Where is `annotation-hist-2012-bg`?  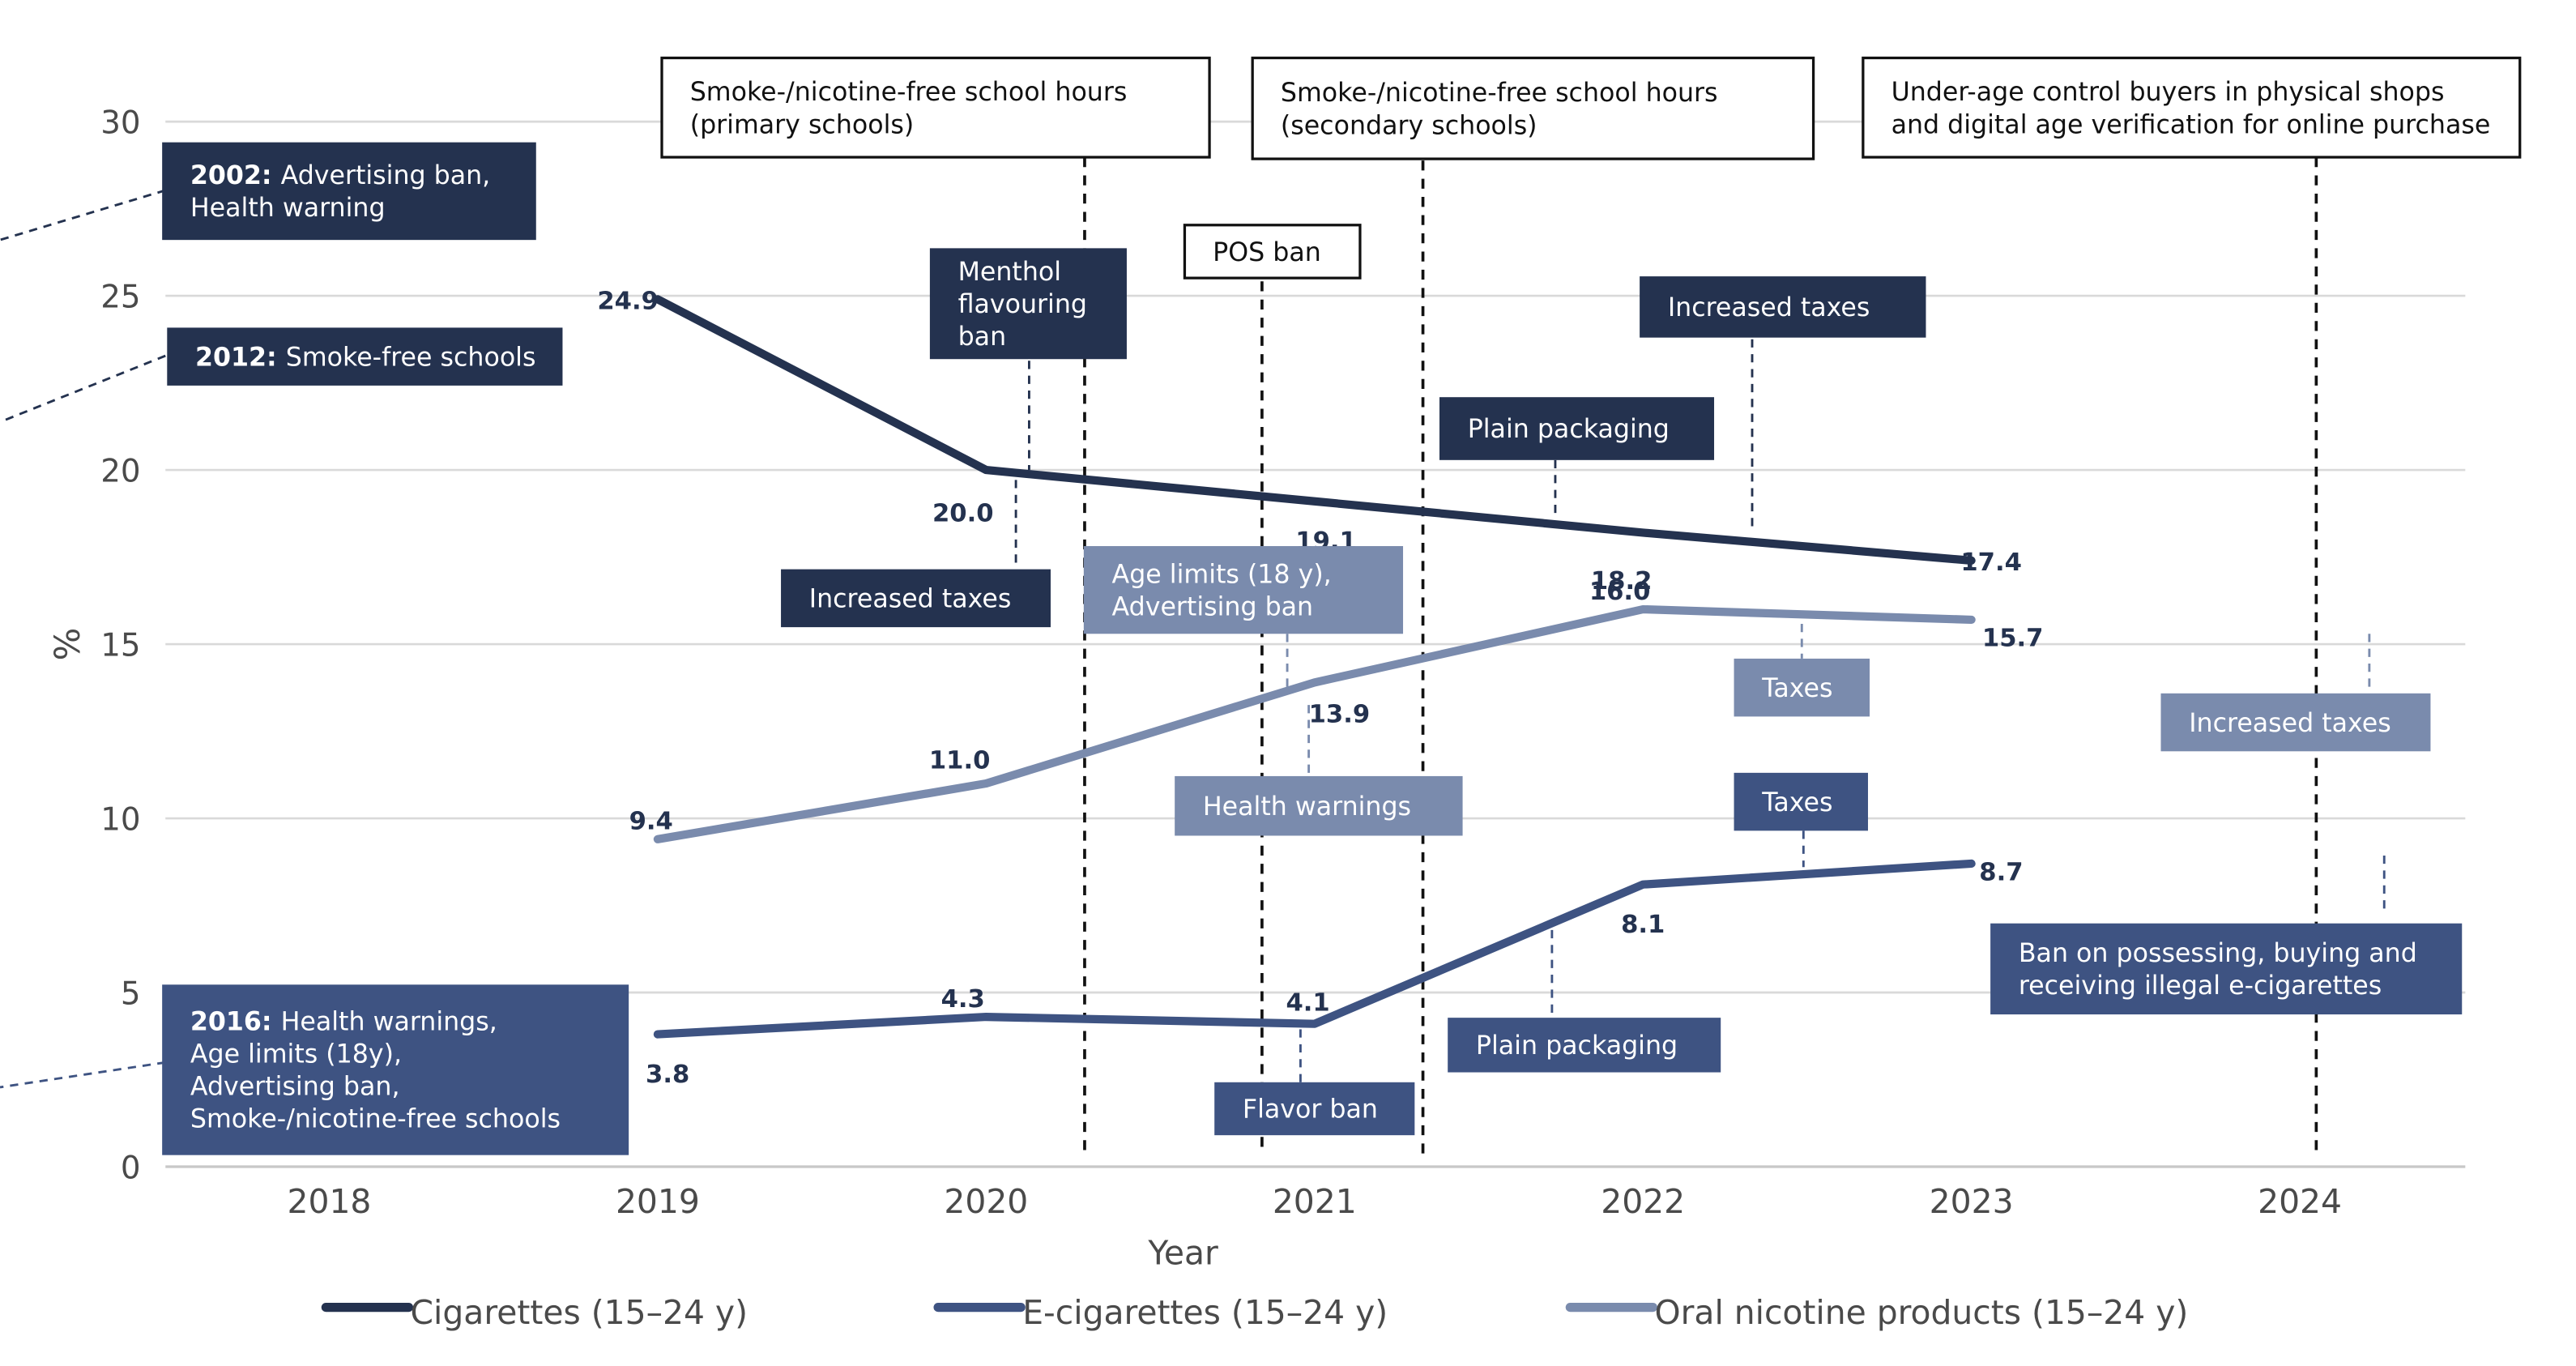 annotation-hist-2012-bg is located at coordinates (365, 356).